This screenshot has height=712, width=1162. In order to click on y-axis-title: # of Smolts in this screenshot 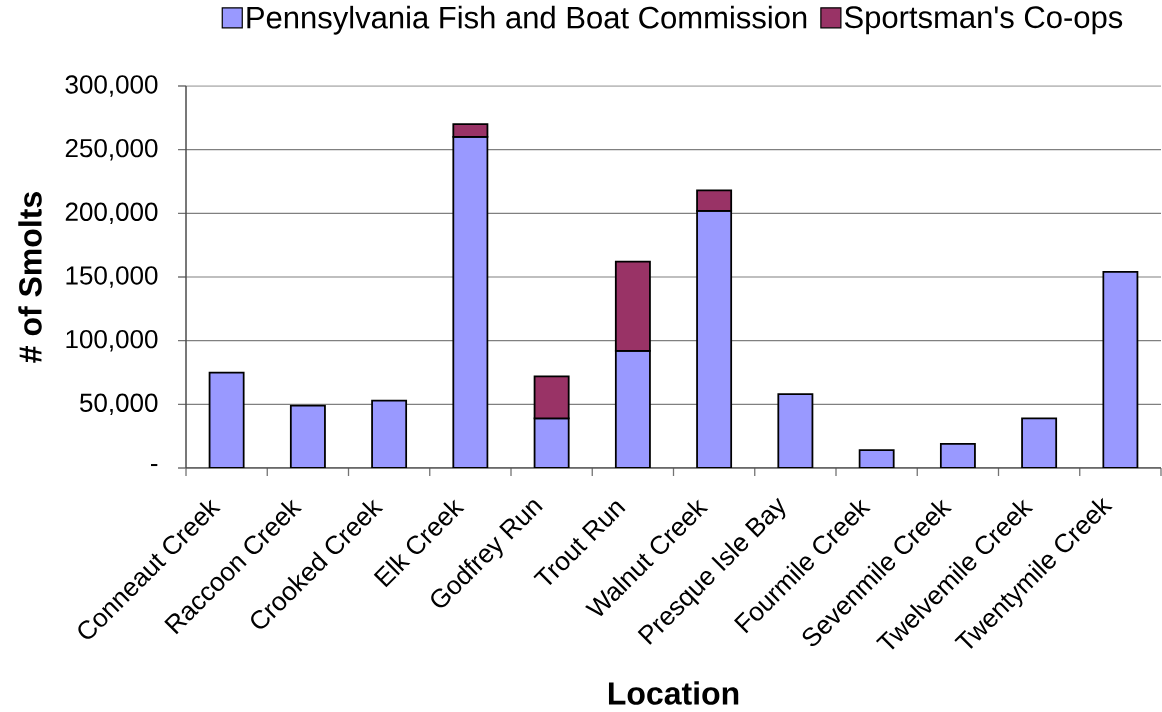, I will do `click(30, 277)`.